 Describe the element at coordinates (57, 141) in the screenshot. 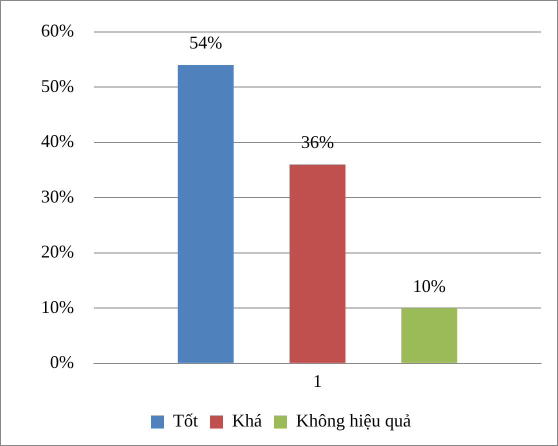

I see `y-tick-label: 40%` at that location.